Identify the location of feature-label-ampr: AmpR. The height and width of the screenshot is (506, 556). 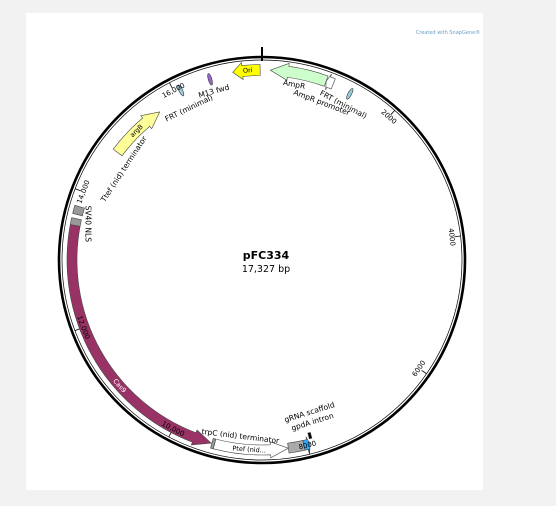
(294, 84).